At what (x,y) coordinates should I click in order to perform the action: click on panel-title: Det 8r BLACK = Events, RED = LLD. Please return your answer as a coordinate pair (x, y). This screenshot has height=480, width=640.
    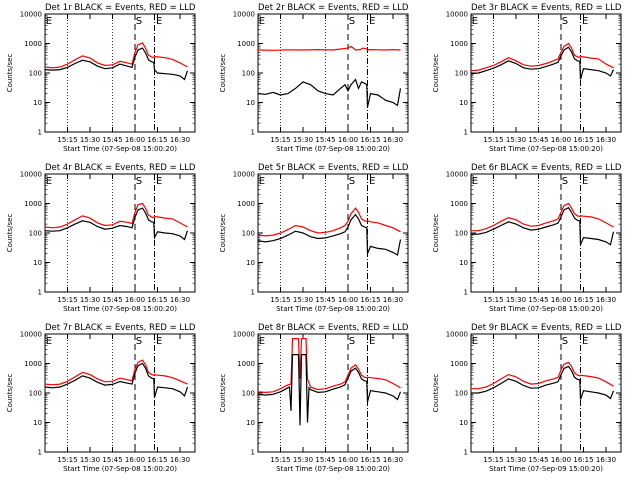
    Looking at the image, I should click on (333, 328).